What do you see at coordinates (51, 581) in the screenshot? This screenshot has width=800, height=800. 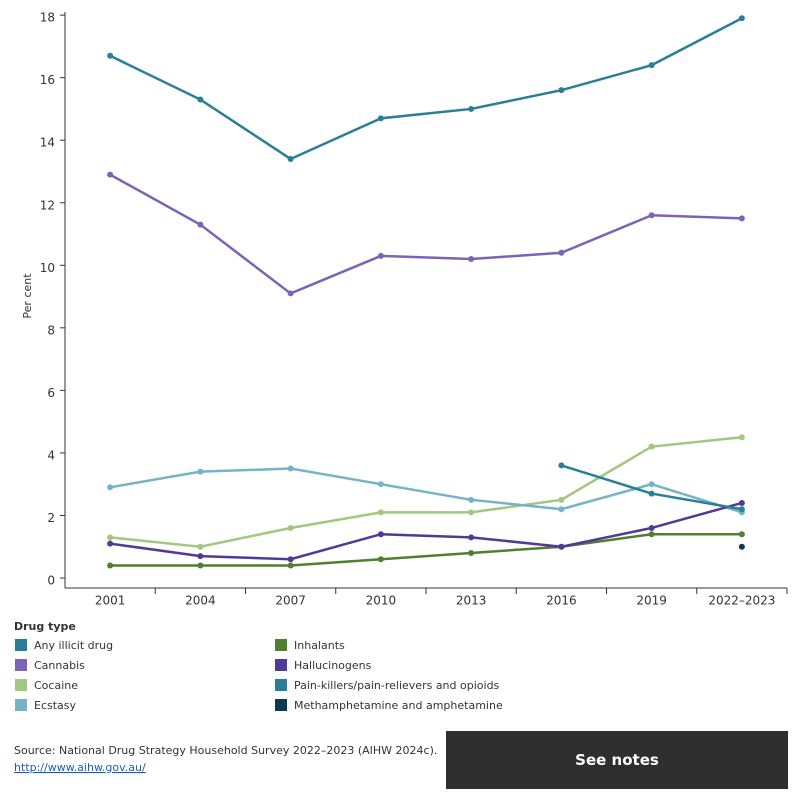 I see `y-tick-label: 0` at bounding box center [51, 581].